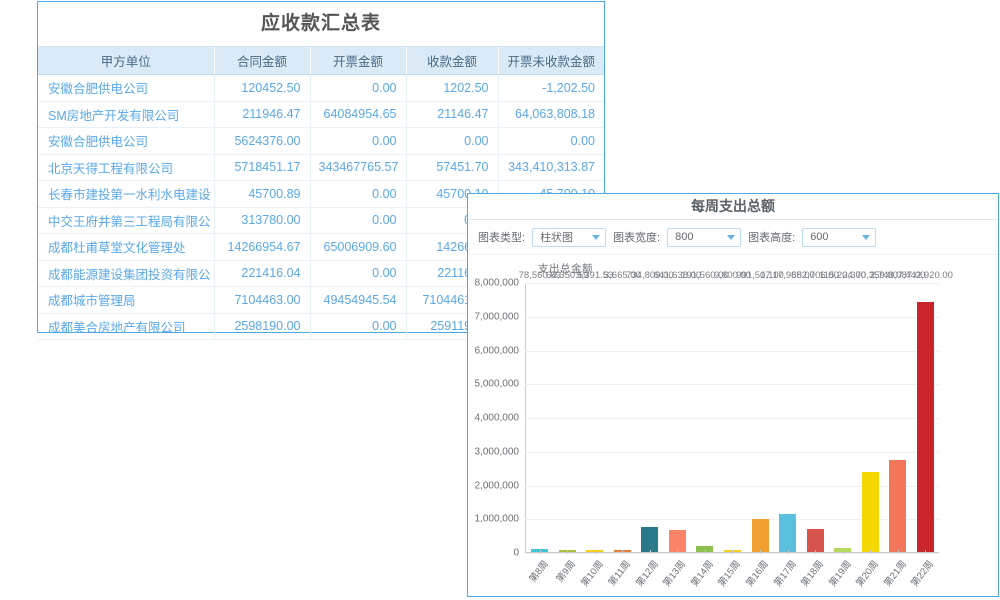 Image resolution: width=1000 pixels, height=600 pixels. Describe the element at coordinates (262, 61) in the screenshot. I see `column-header-contract-amount: 合同金额` at that location.